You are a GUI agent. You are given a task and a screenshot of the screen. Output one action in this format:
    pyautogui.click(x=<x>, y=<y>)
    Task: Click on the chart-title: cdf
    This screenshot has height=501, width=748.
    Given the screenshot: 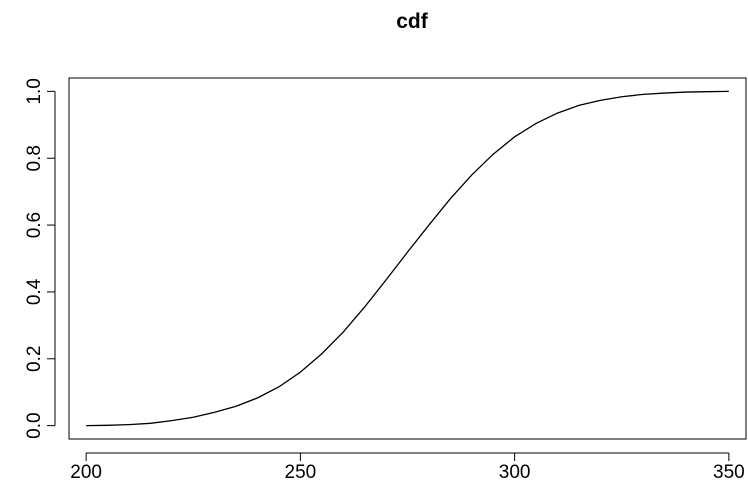 What is the action you would take?
    pyautogui.click(x=412, y=21)
    